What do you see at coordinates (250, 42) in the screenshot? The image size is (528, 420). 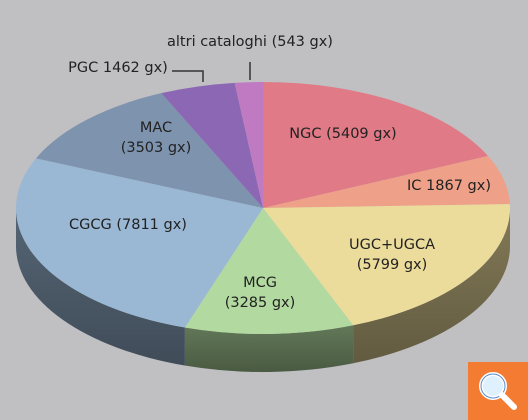 I see `slice-label-7: altri cataloghi (543 gx)` at bounding box center [250, 42].